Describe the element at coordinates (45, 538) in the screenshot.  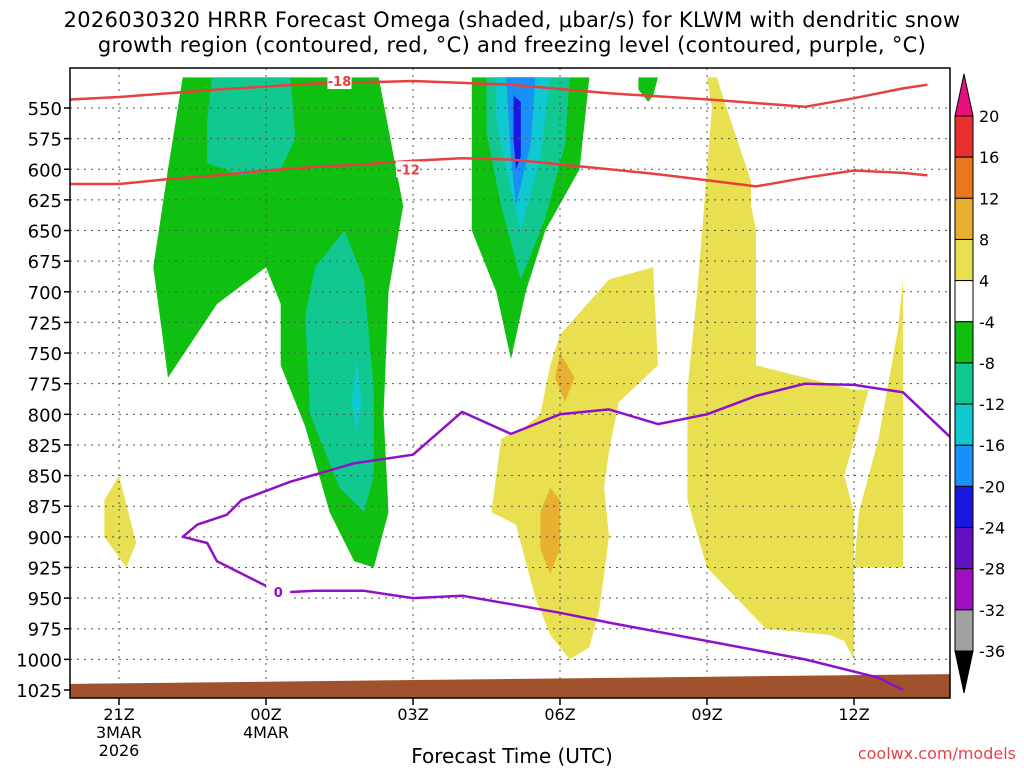
I see `y-tick-label: 900` at that location.